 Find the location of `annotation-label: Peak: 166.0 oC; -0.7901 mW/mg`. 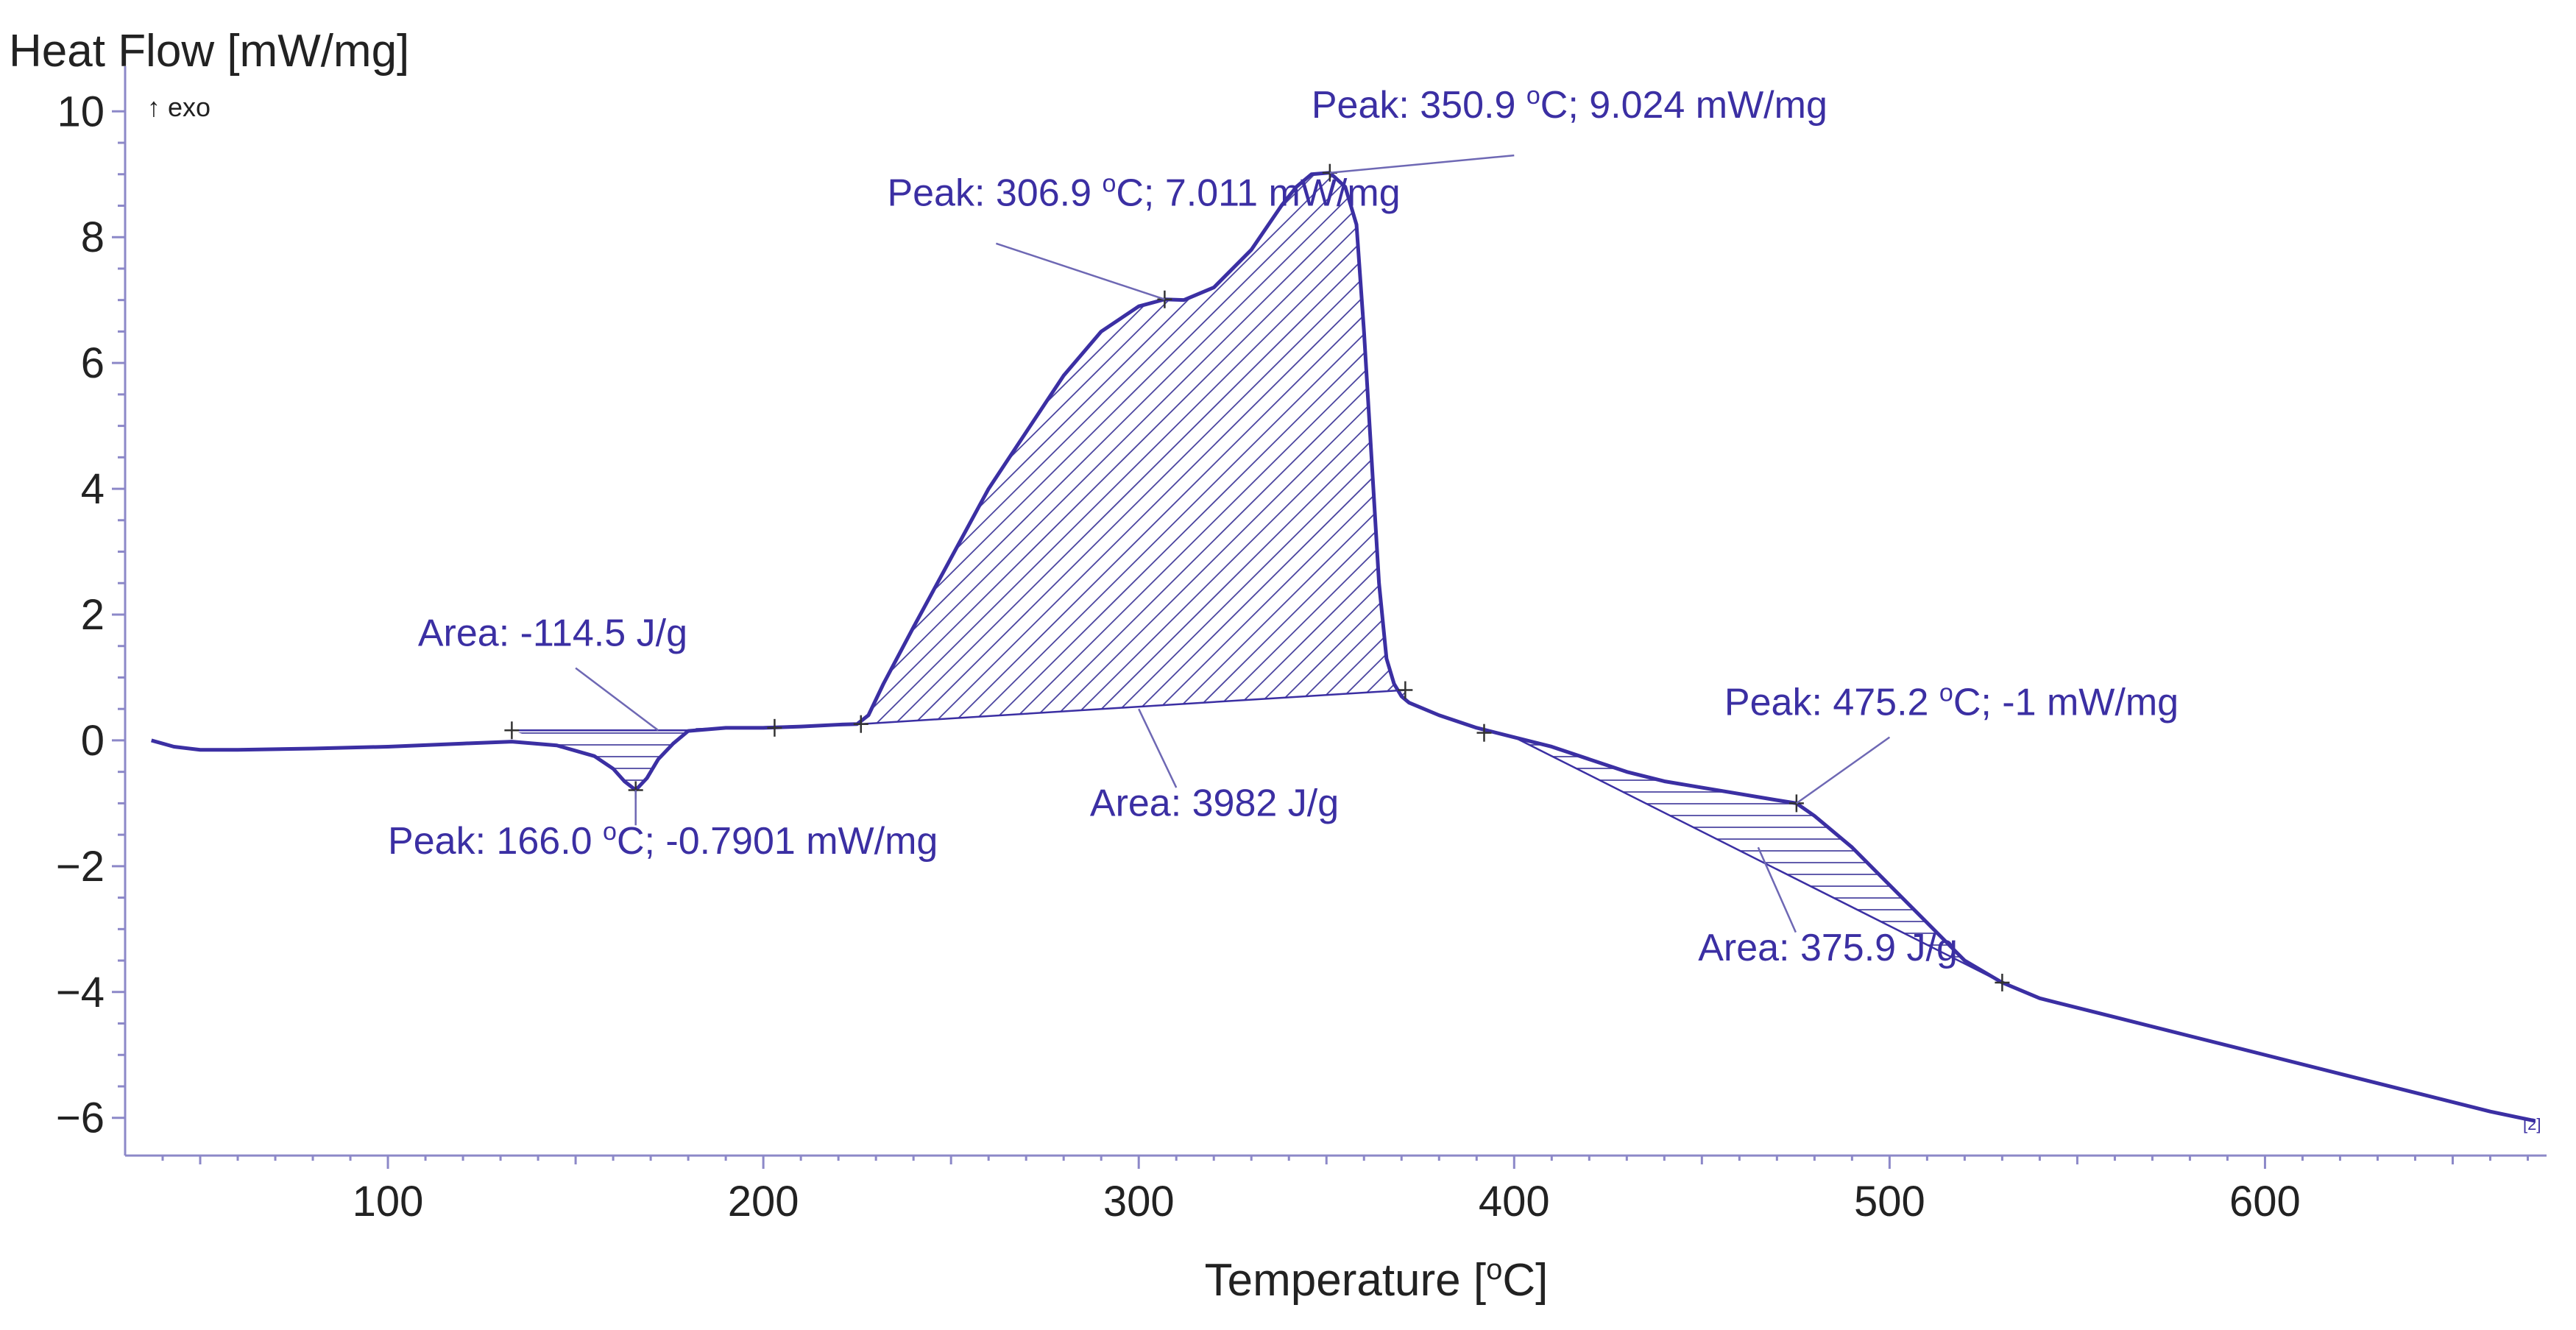

annotation-label: Peak: 166.0 oC; -0.7901 mW/mg is located at coordinates (663, 840).